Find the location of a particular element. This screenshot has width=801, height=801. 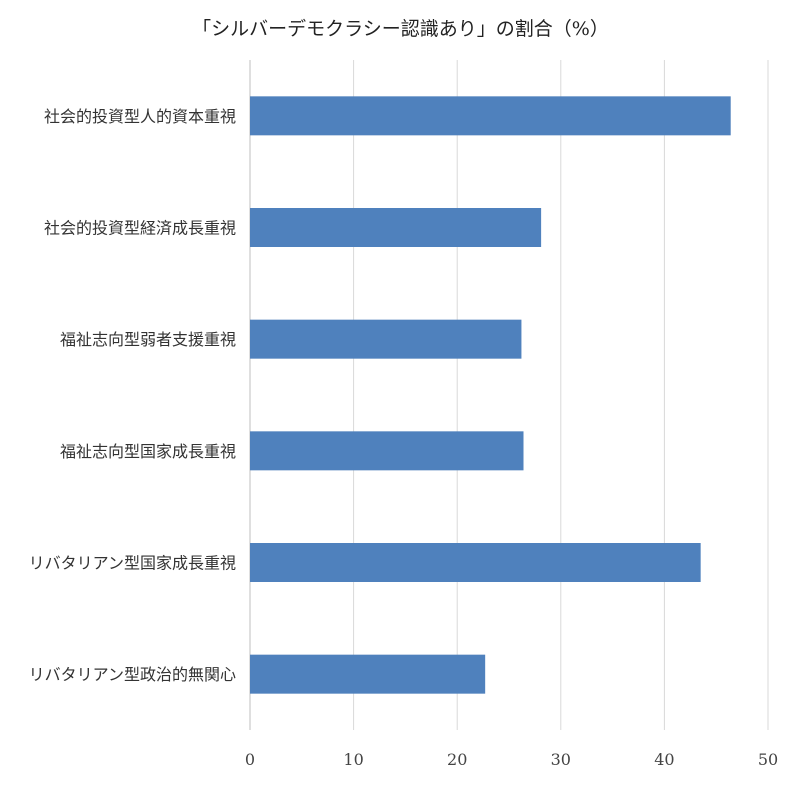

x-tick-label-4: 40 is located at coordinates (664, 759).